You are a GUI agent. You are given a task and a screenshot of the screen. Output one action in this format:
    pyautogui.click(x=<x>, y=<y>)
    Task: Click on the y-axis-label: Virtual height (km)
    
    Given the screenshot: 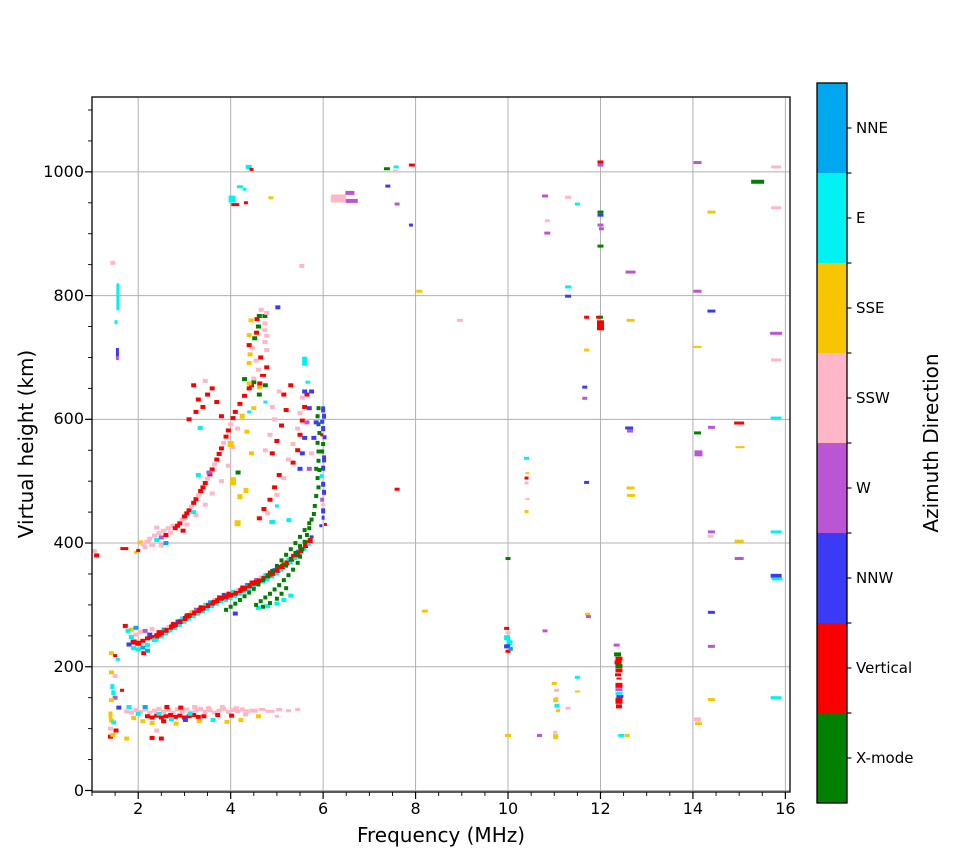 What is the action you would take?
    pyautogui.click(x=26, y=444)
    